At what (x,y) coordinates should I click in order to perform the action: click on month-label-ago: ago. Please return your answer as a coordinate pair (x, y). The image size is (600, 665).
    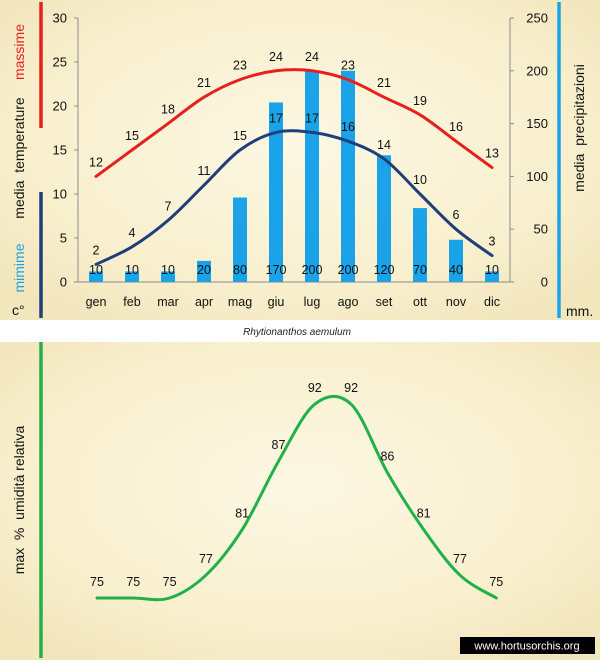
    Looking at the image, I should click on (348, 302).